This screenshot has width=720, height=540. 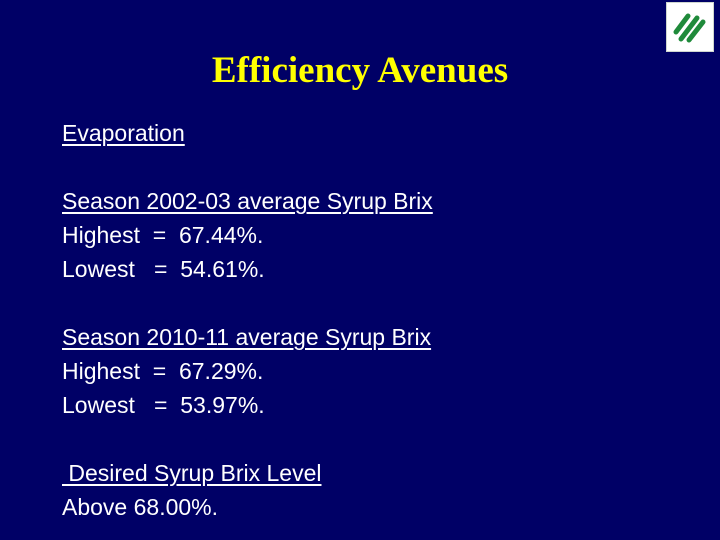 What do you see at coordinates (140, 507) in the screenshot?
I see `desired-brix-value: Above 68.00%.` at bounding box center [140, 507].